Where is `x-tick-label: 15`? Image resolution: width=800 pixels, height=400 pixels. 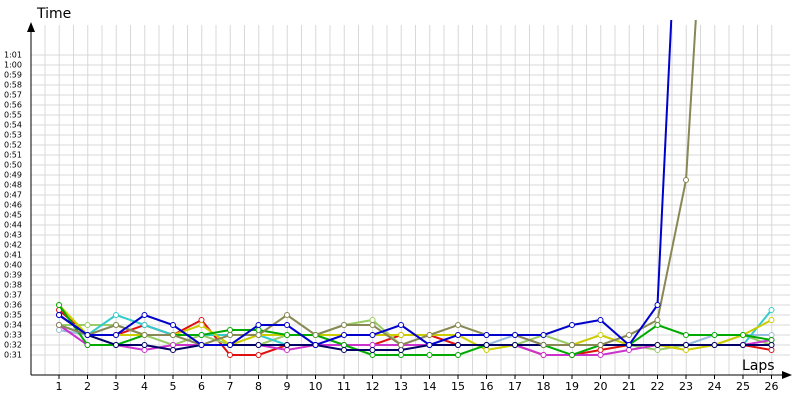
x-tick-label: 15 is located at coordinates (458, 386).